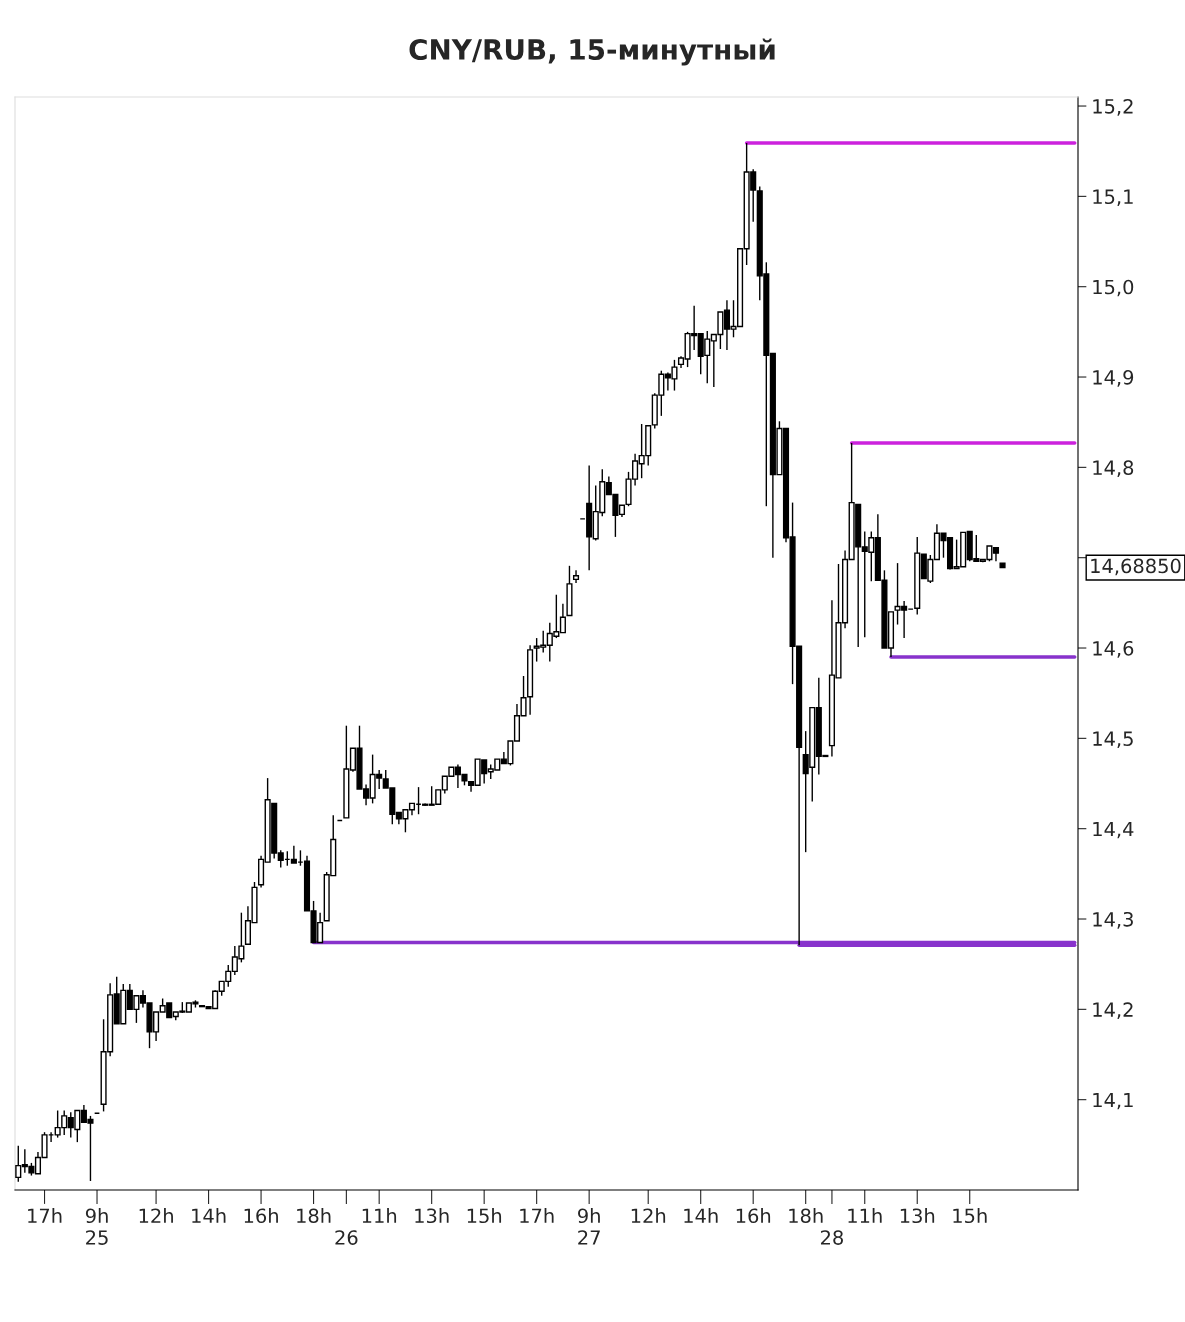 The width and height of the screenshot is (1185, 1322). Describe the element at coordinates (346, 1237) in the screenshot. I see `x-tick-label: 26` at that location.